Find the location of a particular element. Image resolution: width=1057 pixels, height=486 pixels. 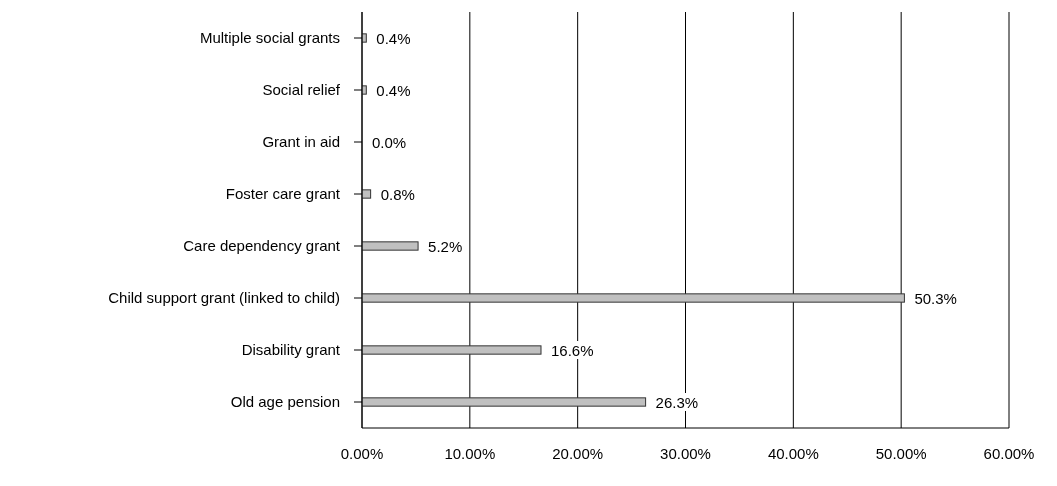

y-tick-label: Foster care grant is located at coordinates (283, 194).